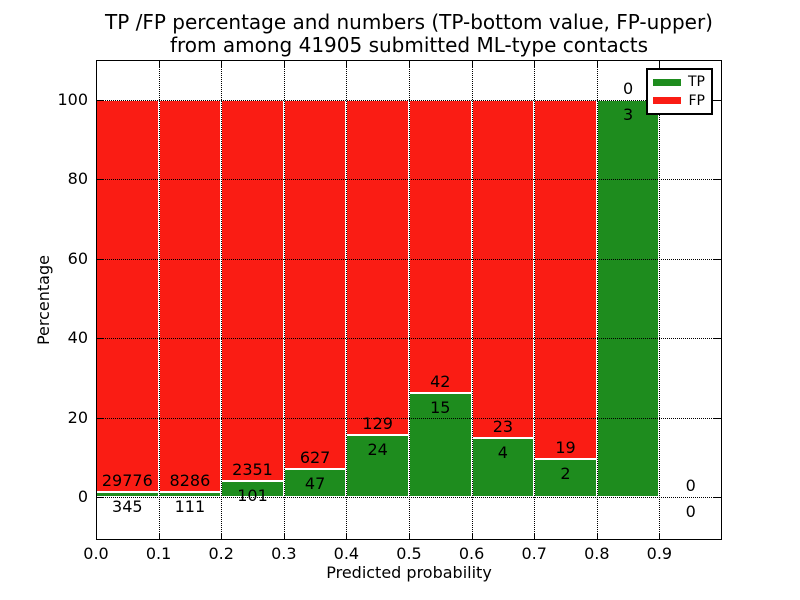 The image size is (800, 600). I want to click on y-tick-label: 60, so click(77, 258).